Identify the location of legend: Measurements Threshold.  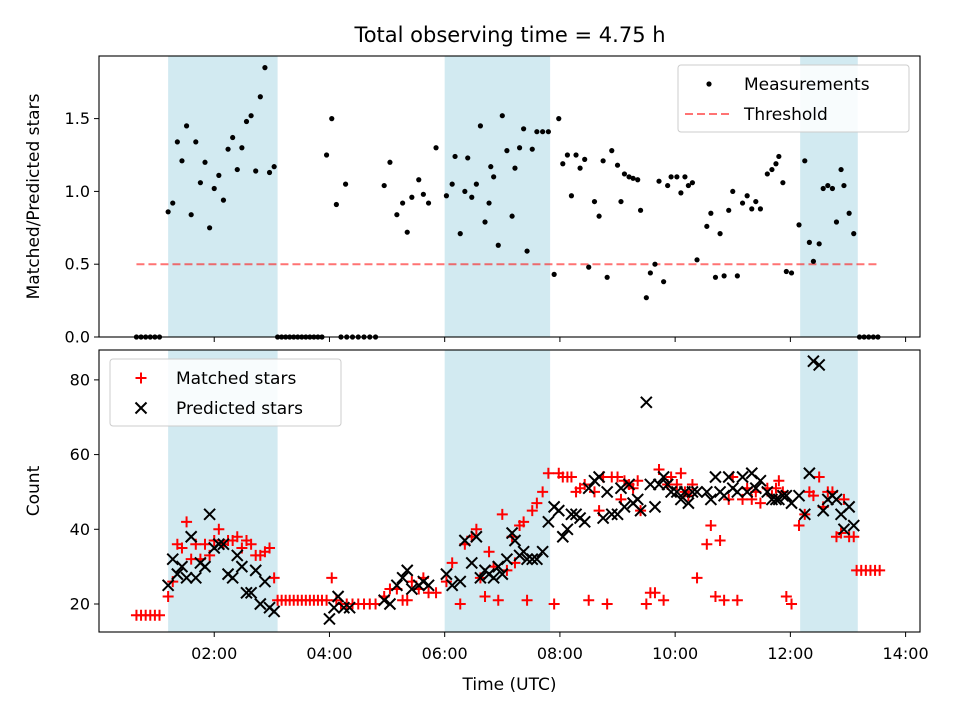
(793, 98).